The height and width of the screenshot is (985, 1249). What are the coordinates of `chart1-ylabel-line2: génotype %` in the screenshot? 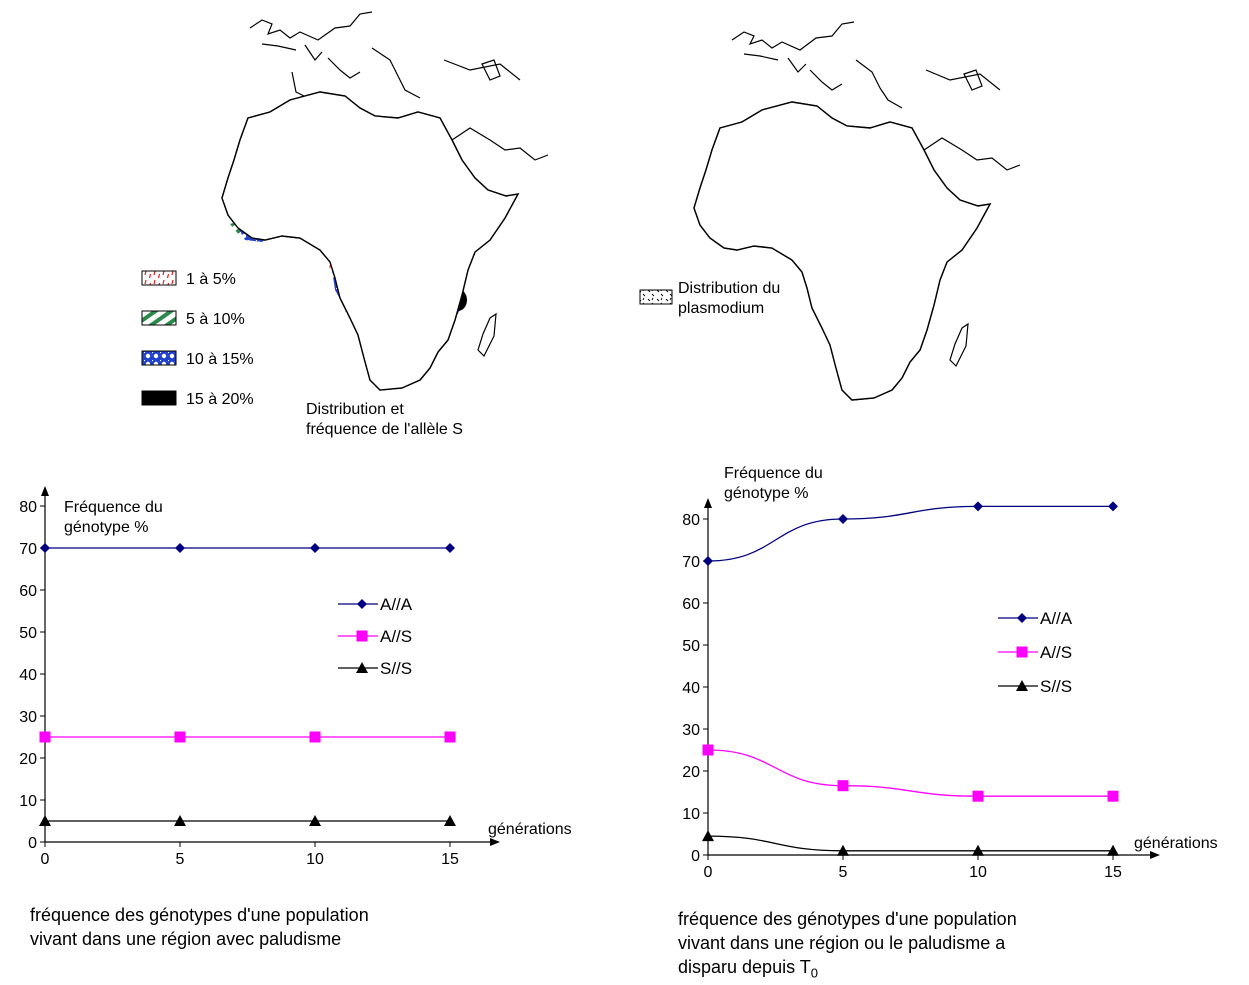 It's located at (766, 493).